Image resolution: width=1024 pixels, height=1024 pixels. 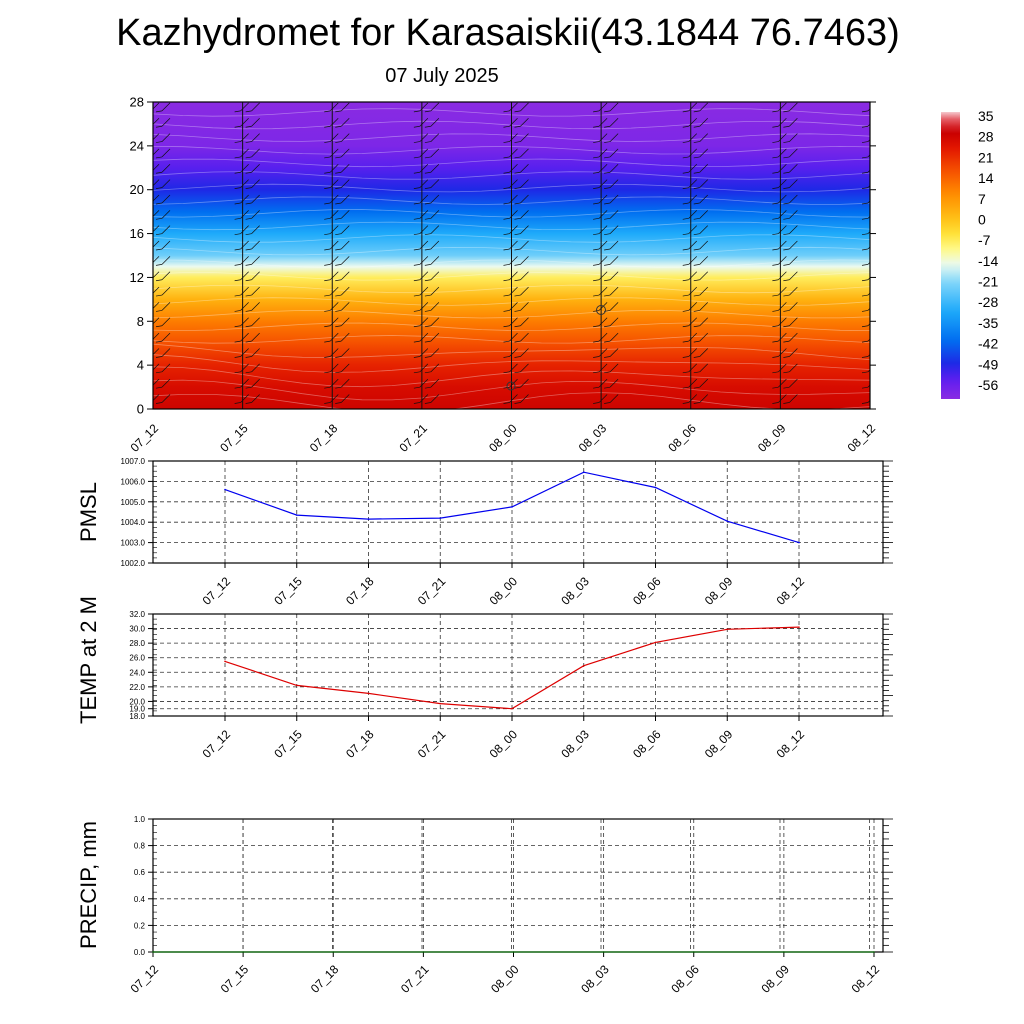 I want to click on precip-y-tick-label: 1.0, so click(x=140, y=819).